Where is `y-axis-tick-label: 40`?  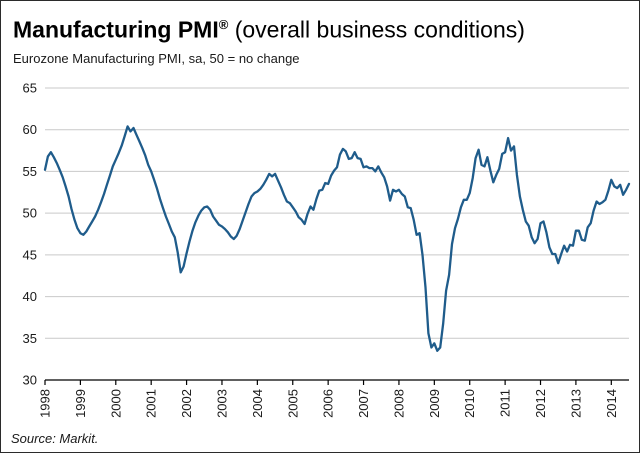 y-axis-tick-label: 40 is located at coordinates (30, 296).